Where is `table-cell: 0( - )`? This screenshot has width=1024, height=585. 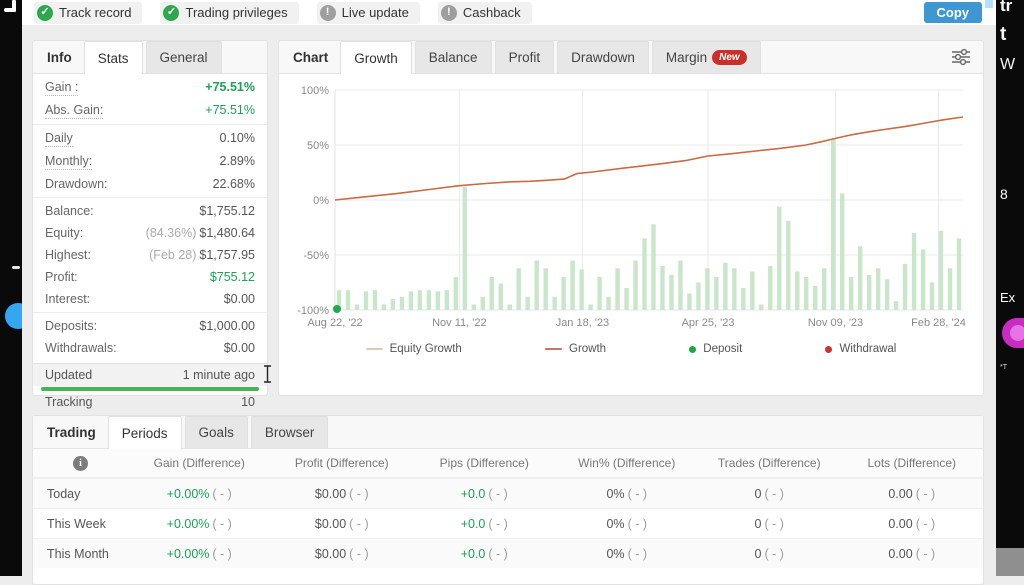
table-cell: 0( - ) is located at coordinates (769, 494).